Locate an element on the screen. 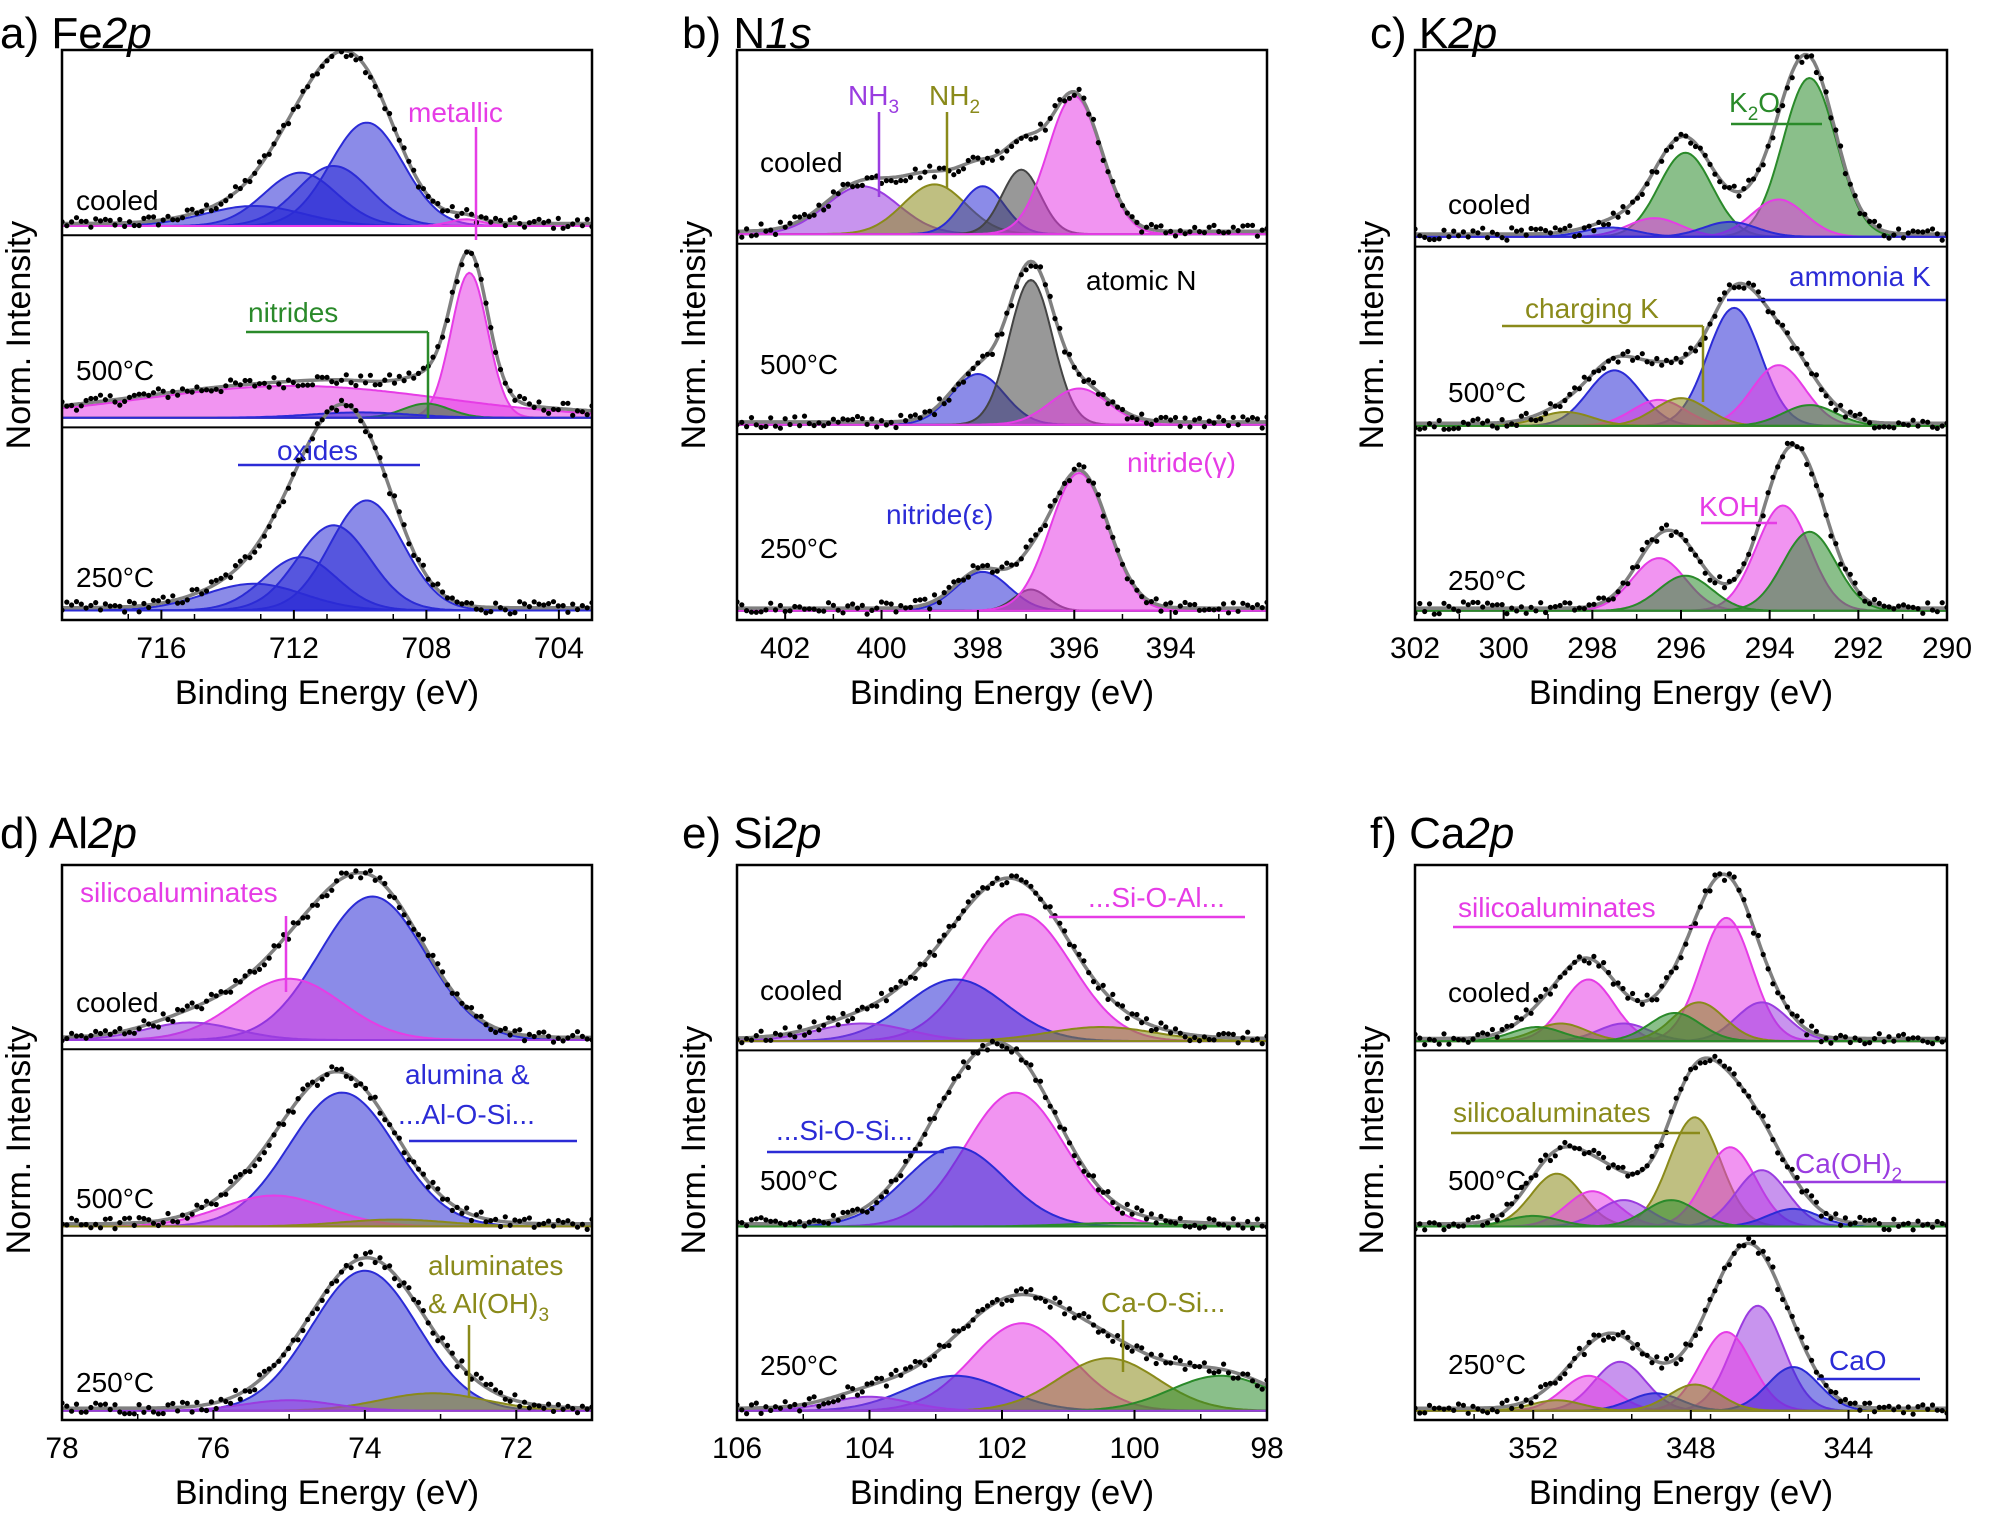 The height and width of the screenshot is (1529, 1998). condition-label: 500°C is located at coordinates (1487, 392).